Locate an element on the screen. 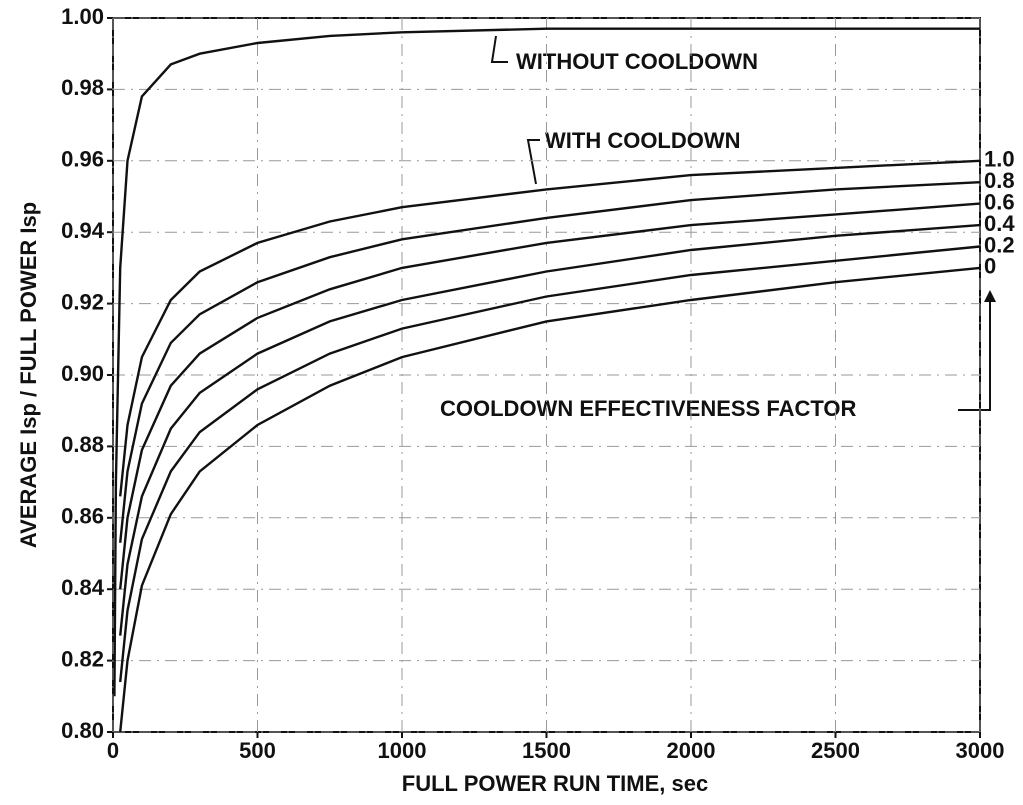 Image resolution: width=1023 pixels, height=805 pixels. y-tick-label: 0.80 is located at coordinates (82, 730).